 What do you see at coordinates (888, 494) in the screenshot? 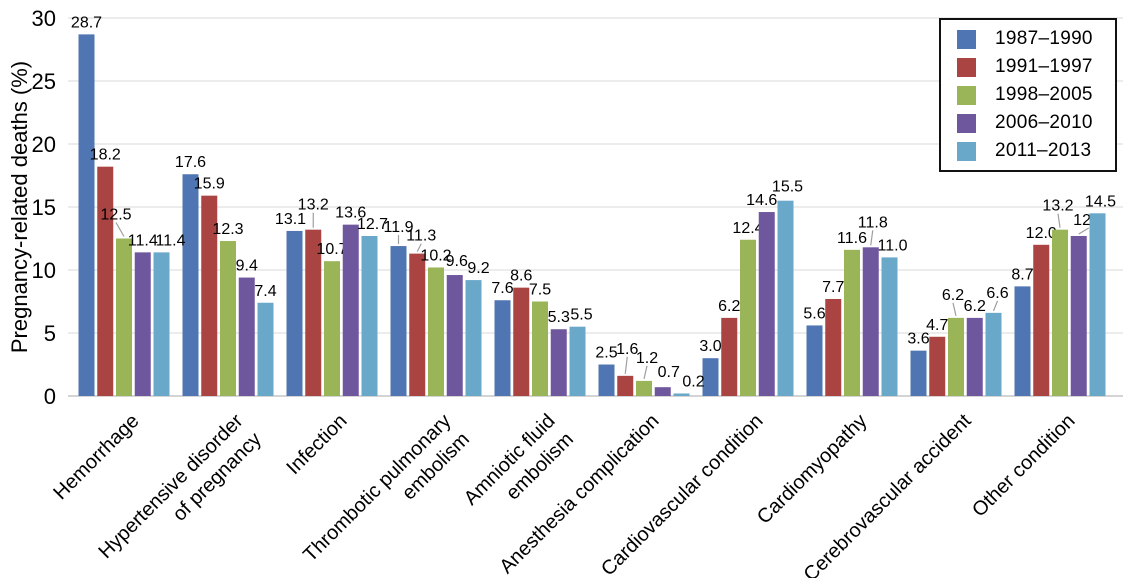
I see `x-category-label: Cerebrovascular accident` at bounding box center [888, 494].